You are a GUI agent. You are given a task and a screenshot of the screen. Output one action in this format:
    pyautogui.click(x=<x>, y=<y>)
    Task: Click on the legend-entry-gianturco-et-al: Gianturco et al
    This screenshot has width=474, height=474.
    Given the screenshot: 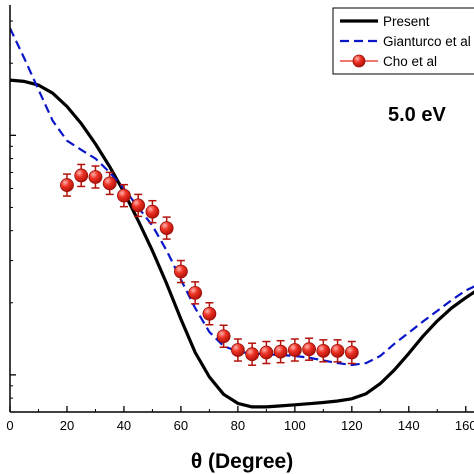 What is the action you would take?
    pyautogui.click(x=405, y=41)
    